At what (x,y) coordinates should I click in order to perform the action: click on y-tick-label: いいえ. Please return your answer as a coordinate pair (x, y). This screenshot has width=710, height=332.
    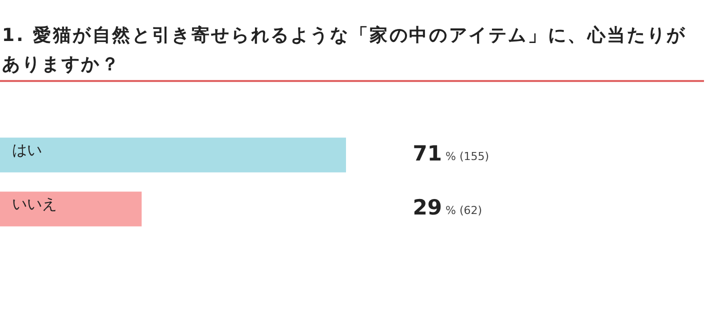
    Looking at the image, I should click on (34, 203).